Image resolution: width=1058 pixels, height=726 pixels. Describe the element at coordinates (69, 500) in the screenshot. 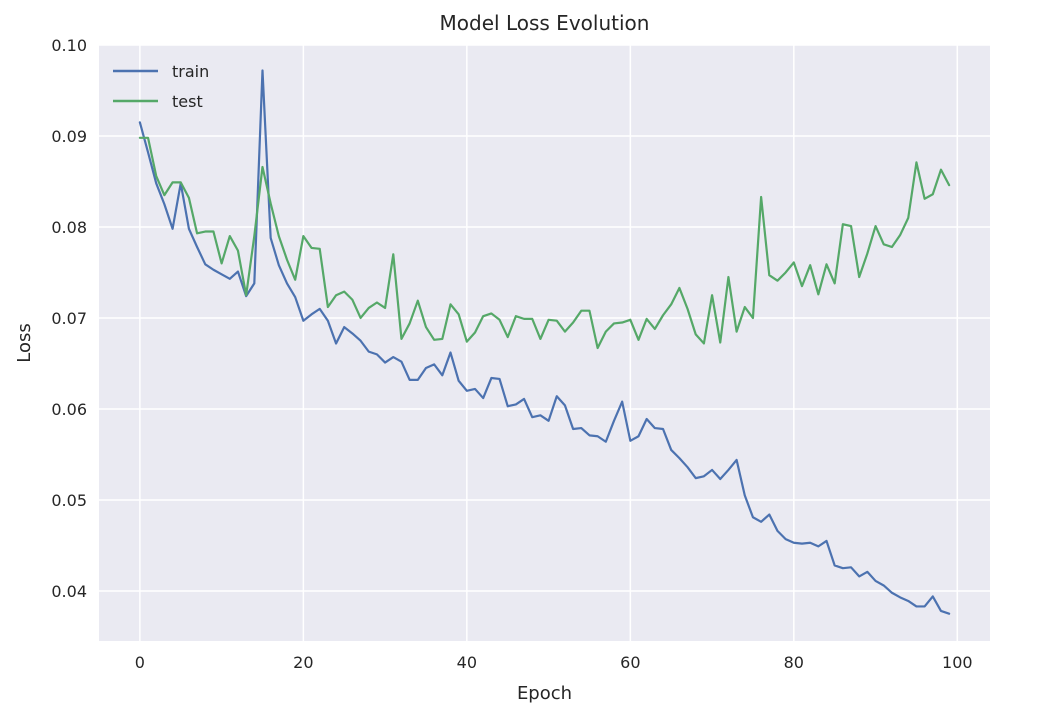

I see `y-tick-label: 0.05` at that location.